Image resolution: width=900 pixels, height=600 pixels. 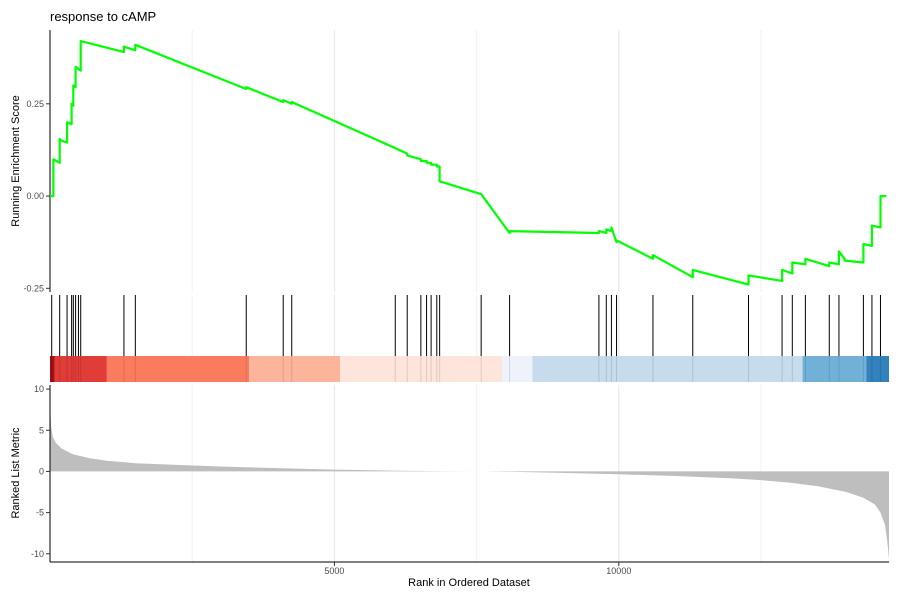 I want to click on y-tick-label: -0.25, so click(x=33, y=288).